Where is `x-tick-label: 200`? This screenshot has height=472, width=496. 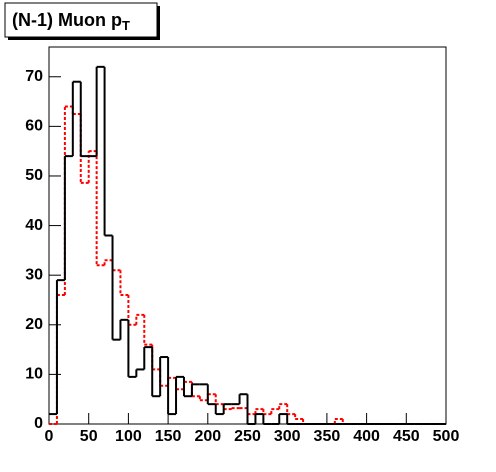
x-tick-label: 200 is located at coordinates (207, 436).